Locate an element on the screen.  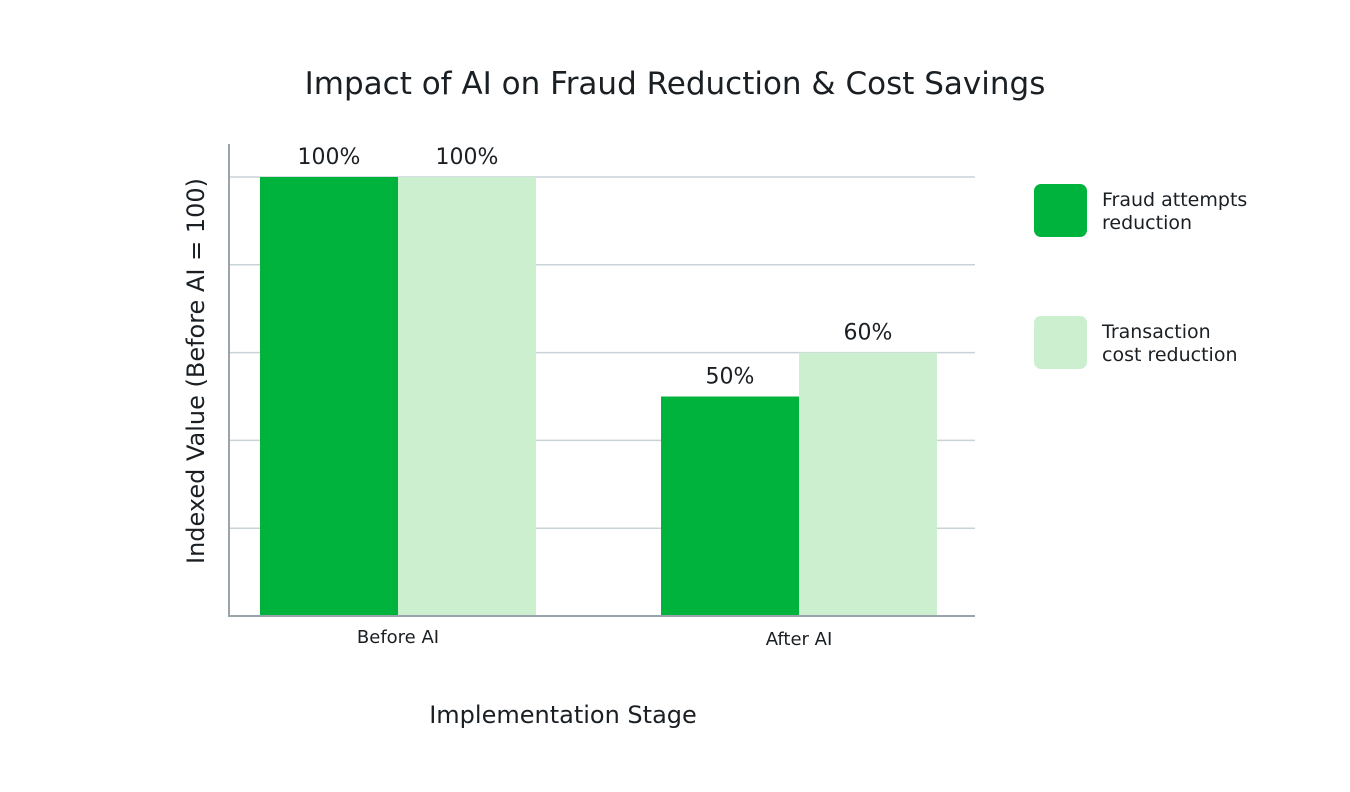
x-axis-title: Implementation Stage is located at coordinates (563, 715).